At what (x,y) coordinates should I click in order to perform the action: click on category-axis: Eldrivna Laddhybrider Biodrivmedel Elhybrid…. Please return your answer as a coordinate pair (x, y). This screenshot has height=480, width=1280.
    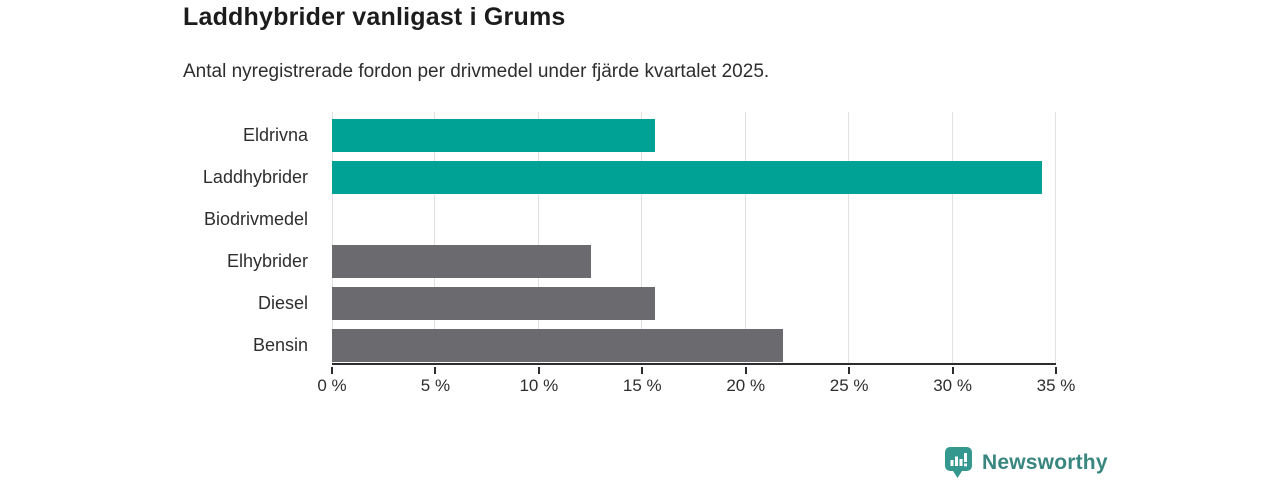
    Looking at the image, I should click on (160, 238).